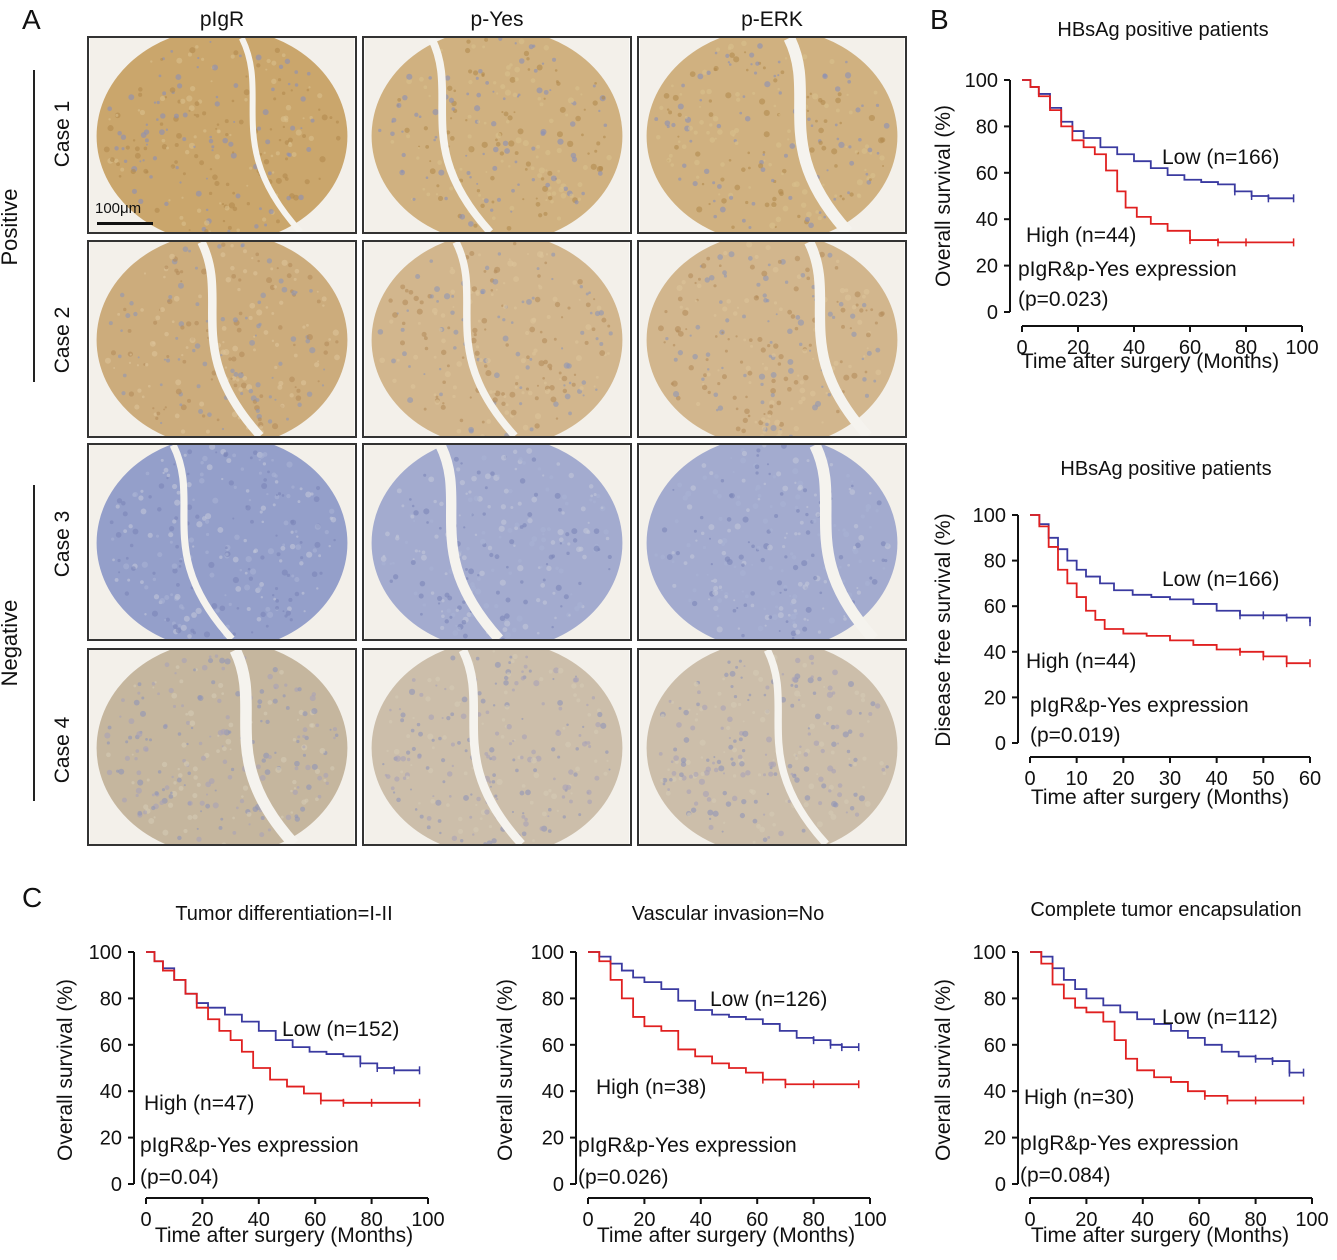  What do you see at coordinates (772, 542) in the screenshot?
I see `ihc-tile-case-3-p-erk` at bounding box center [772, 542].